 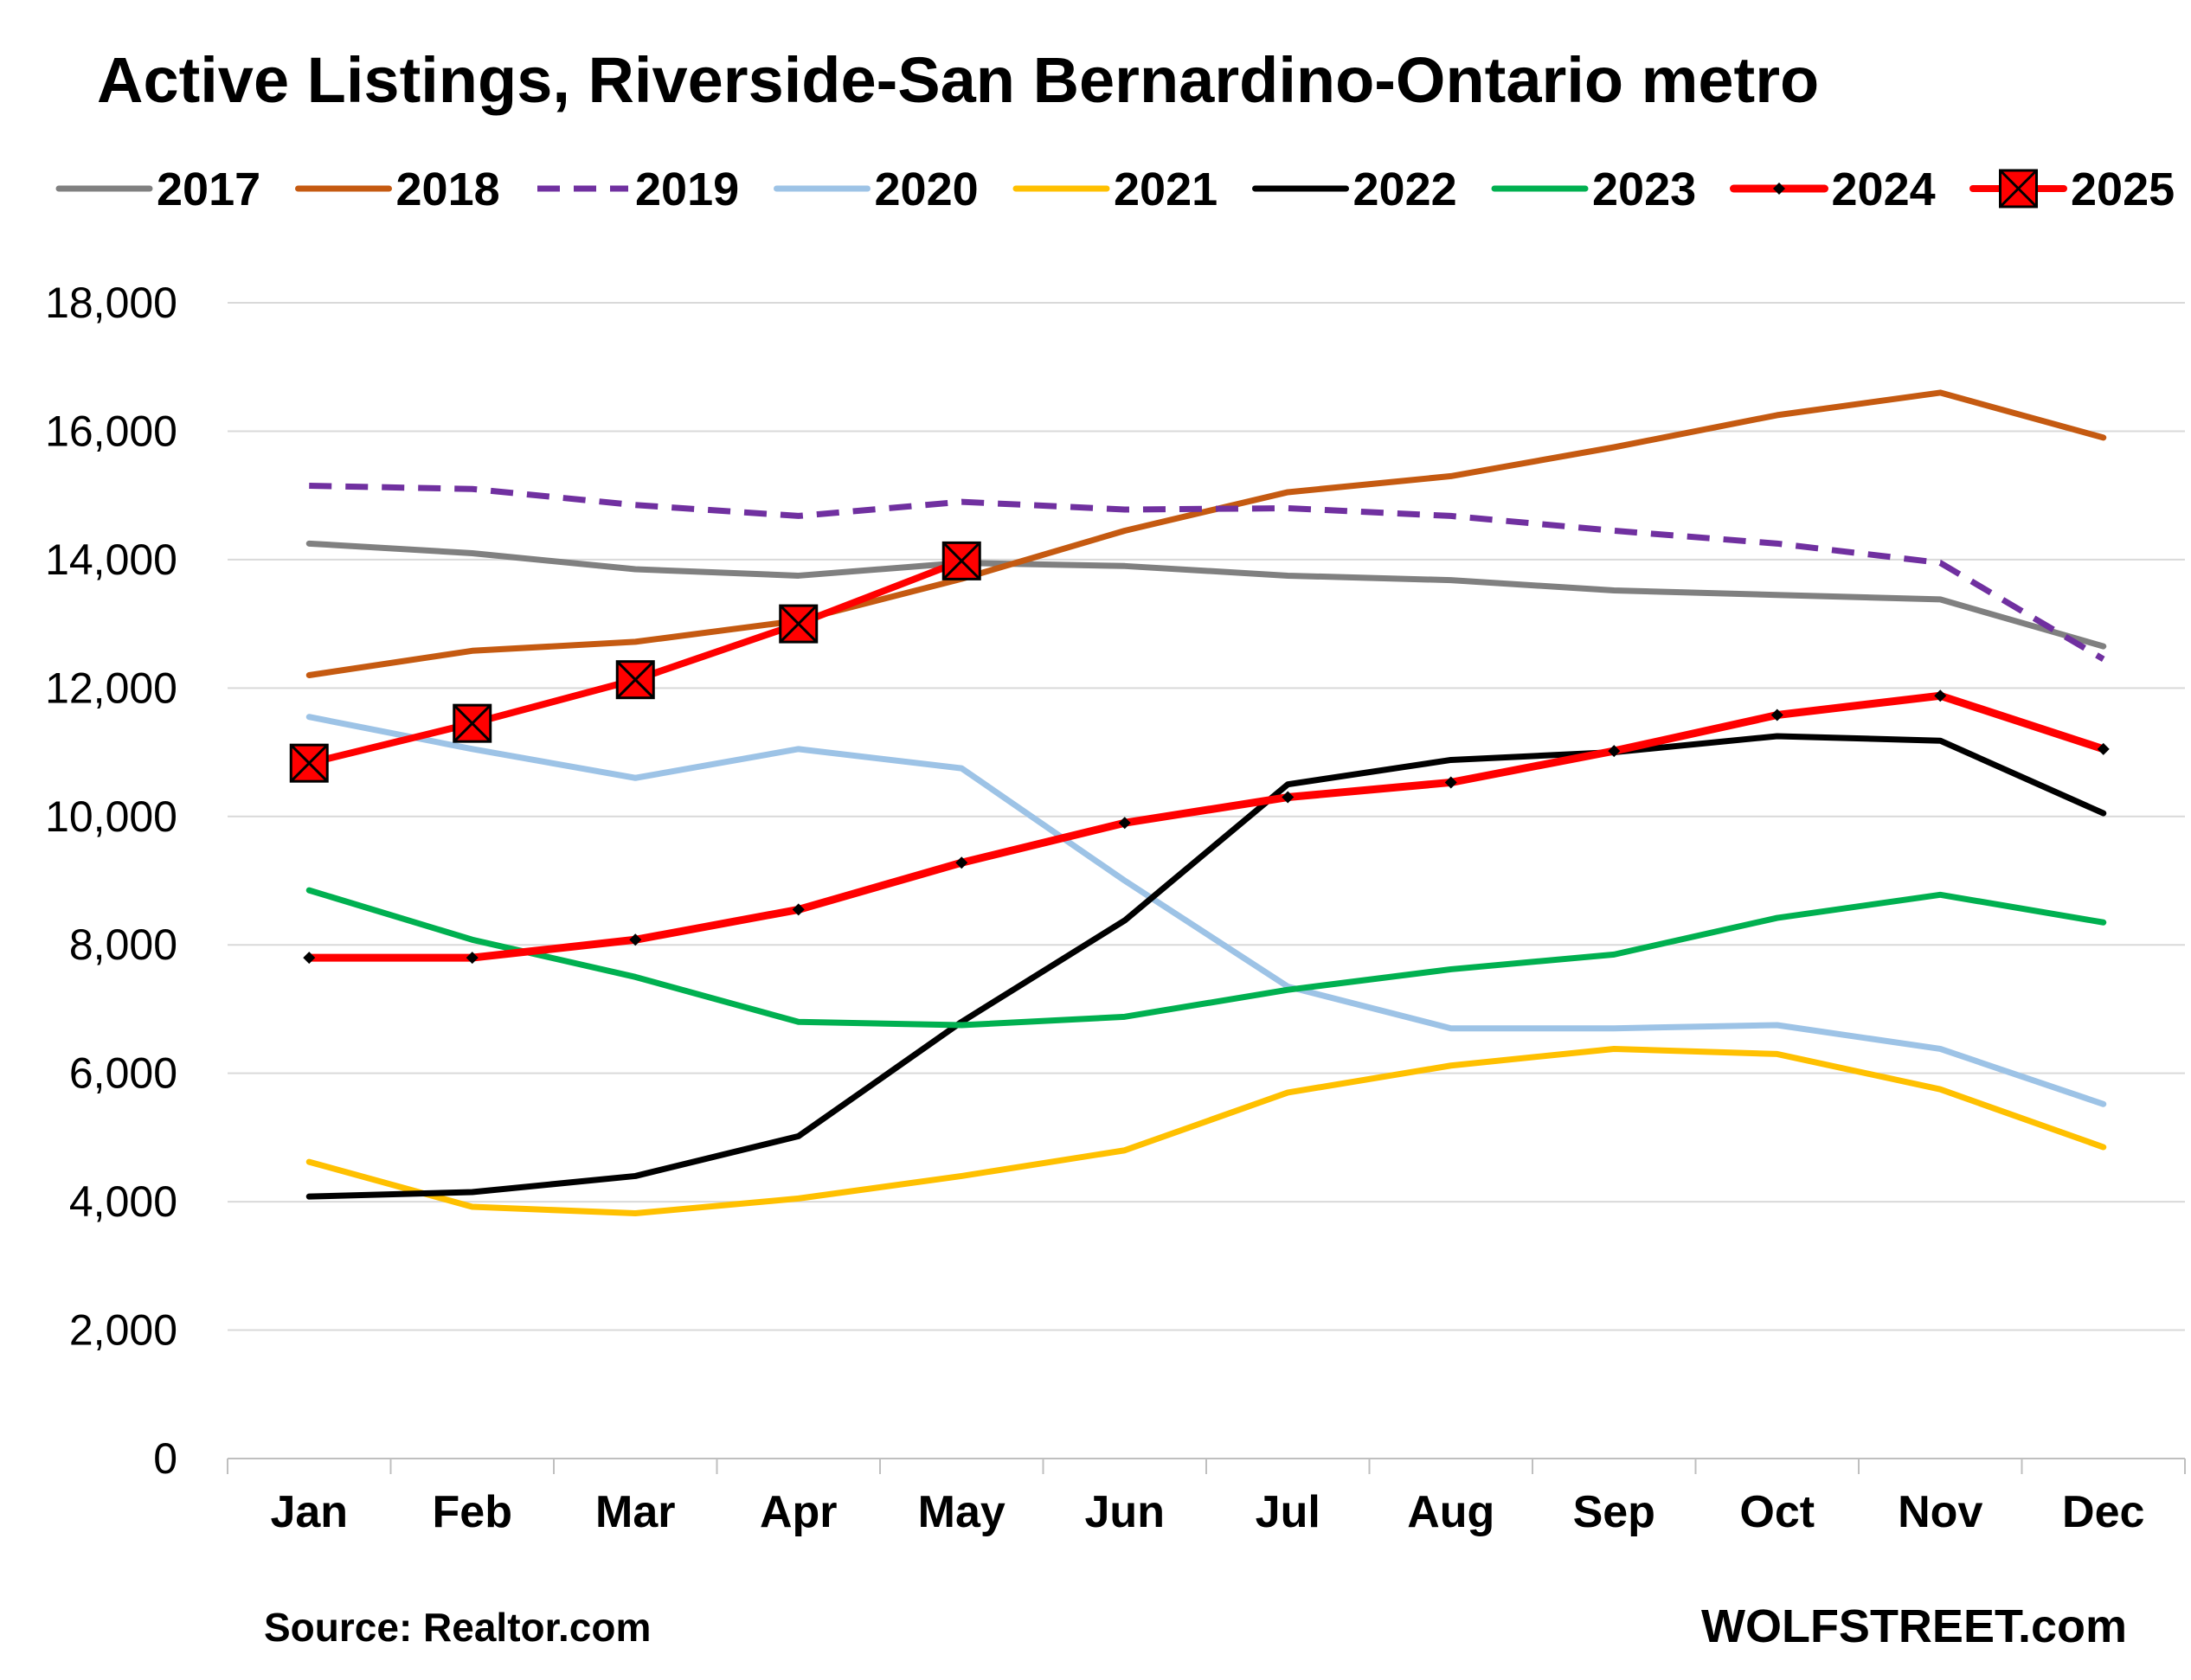 I want to click on x-tick-label-feb: Feb, so click(x=473, y=1512).